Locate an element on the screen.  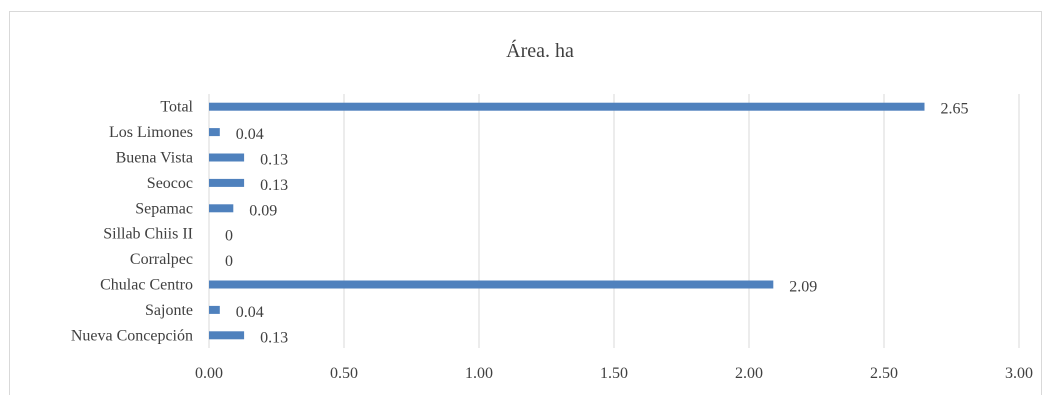
category-label: Corralpec is located at coordinates (161, 259).